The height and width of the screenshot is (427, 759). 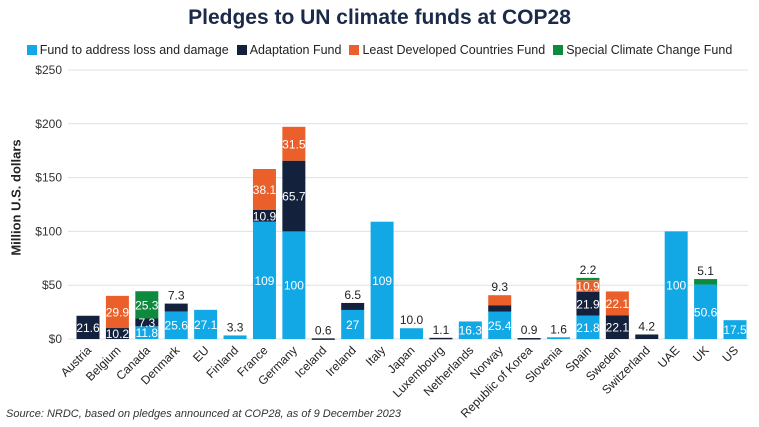 What do you see at coordinates (352, 295) in the screenshot?
I see `data-label: 6.5` at bounding box center [352, 295].